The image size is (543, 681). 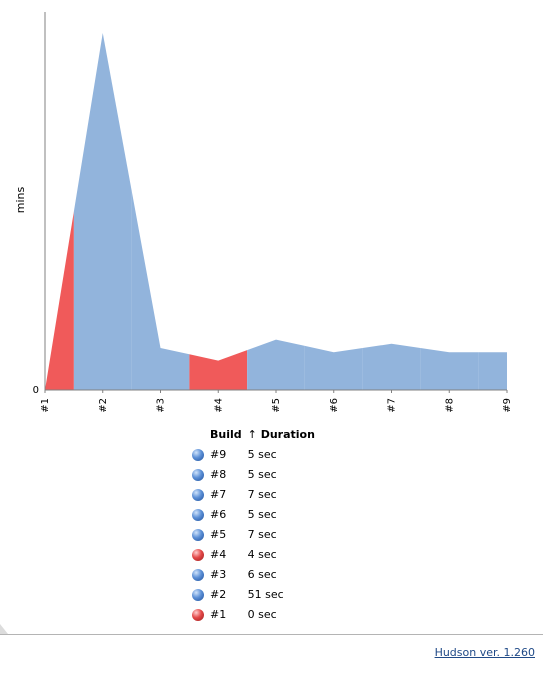 I want to click on table-row: #4 4 sec, so click(x=254, y=554).